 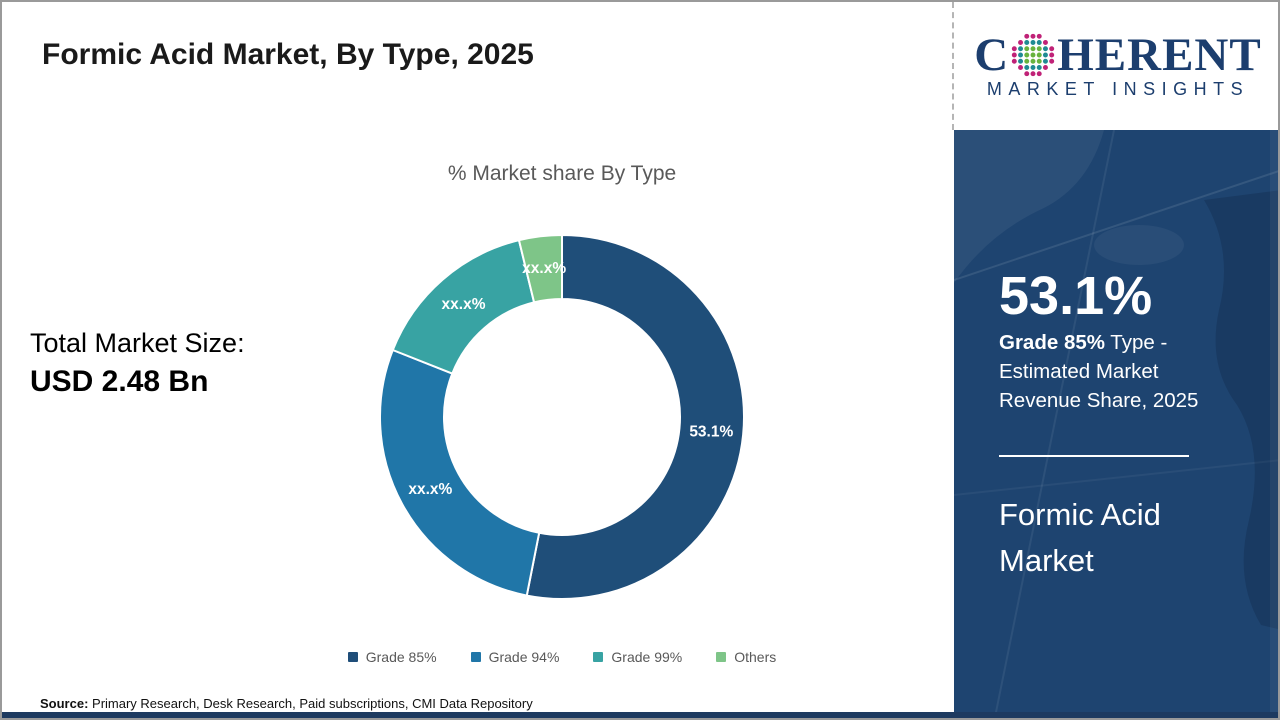 What do you see at coordinates (992, 54) in the screenshot?
I see `logo-text-pre: C` at bounding box center [992, 54].